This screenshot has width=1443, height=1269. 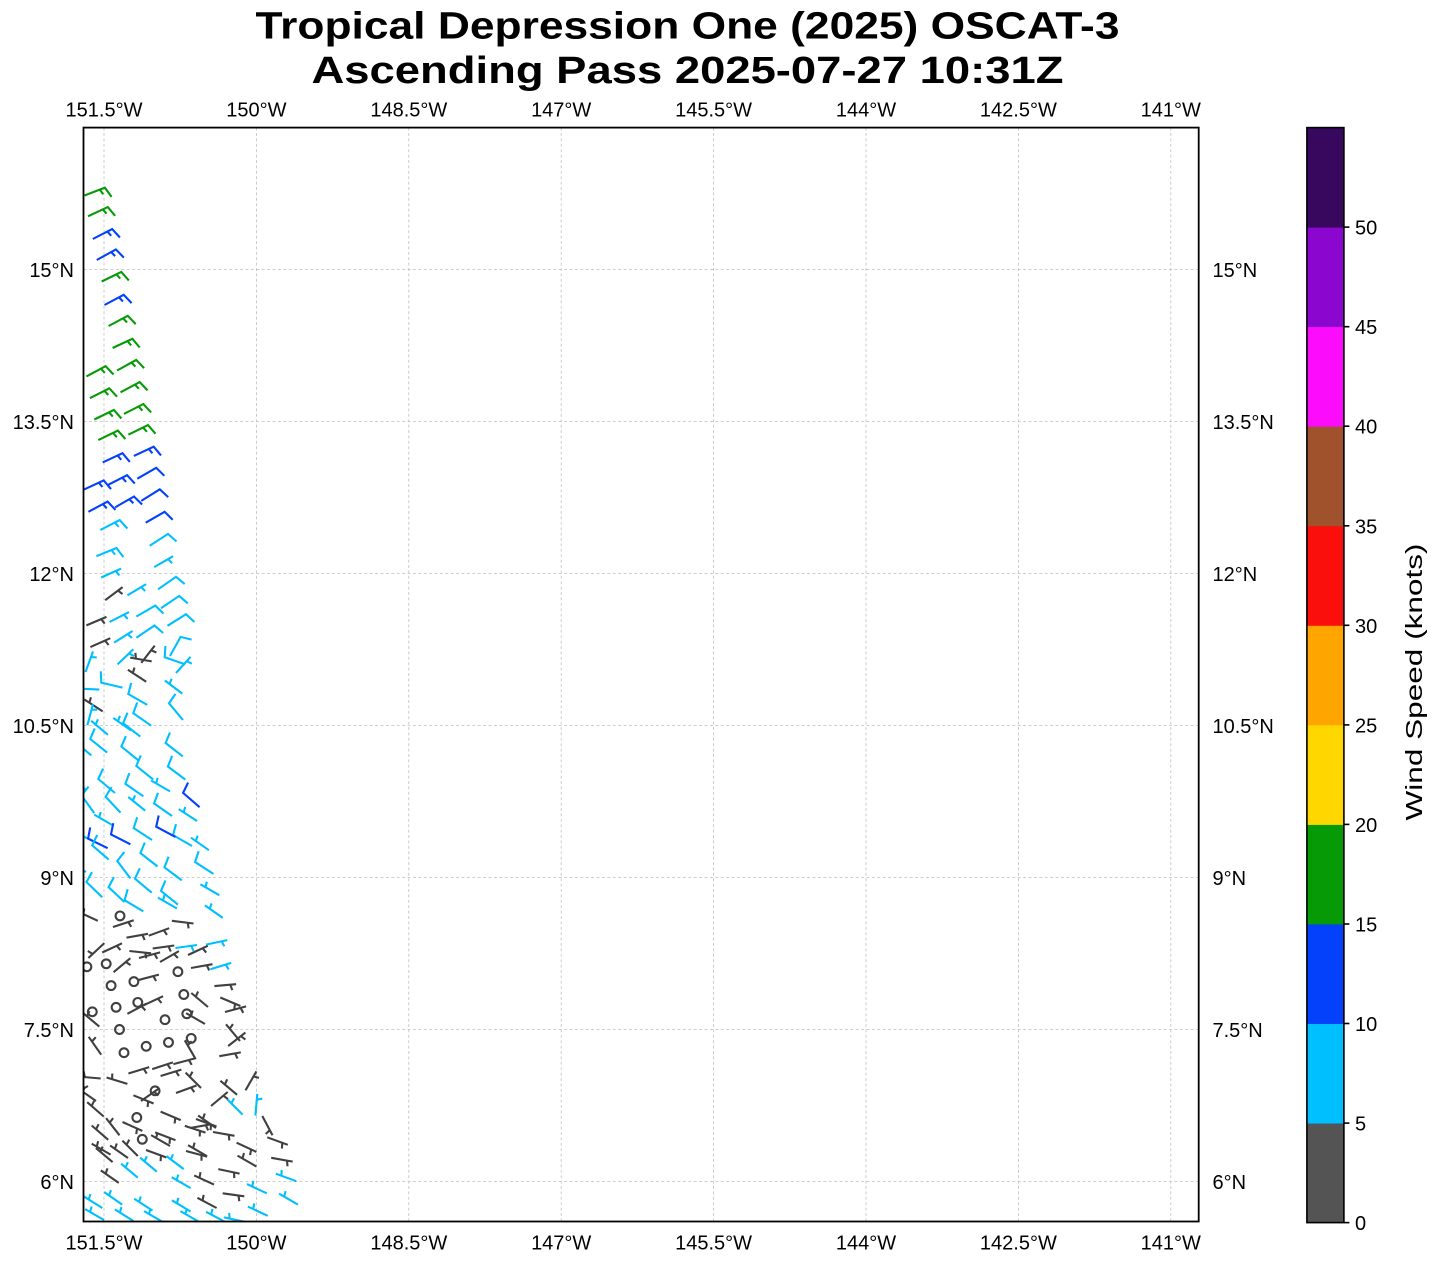 What do you see at coordinates (1366, 1025) in the screenshot?
I see `svg-text: 10` at bounding box center [1366, 1025].